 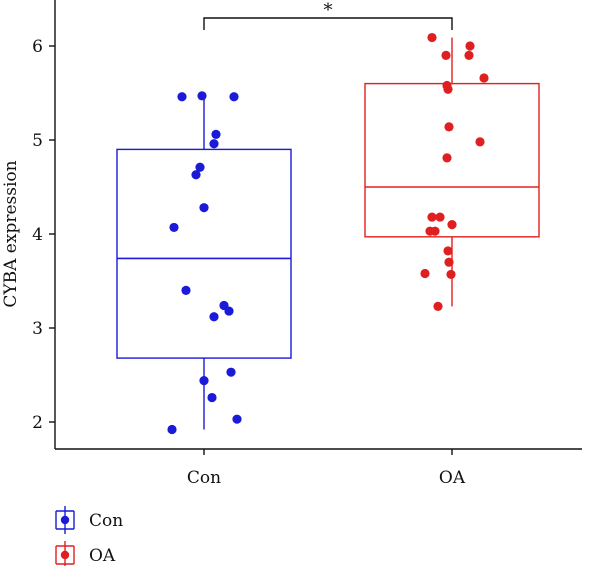 I want to click on significance-bracket, so click(x=328, y=23).